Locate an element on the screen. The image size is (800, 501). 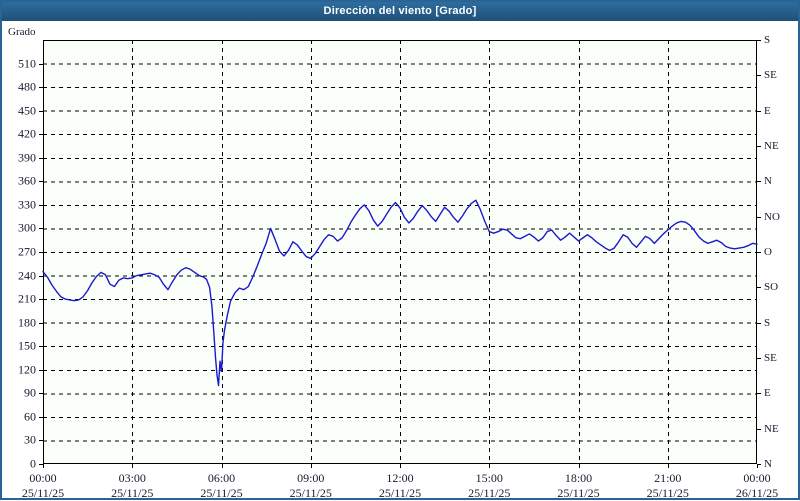
y-axis-tick-label: 90 is located at coordinates (30, 392).